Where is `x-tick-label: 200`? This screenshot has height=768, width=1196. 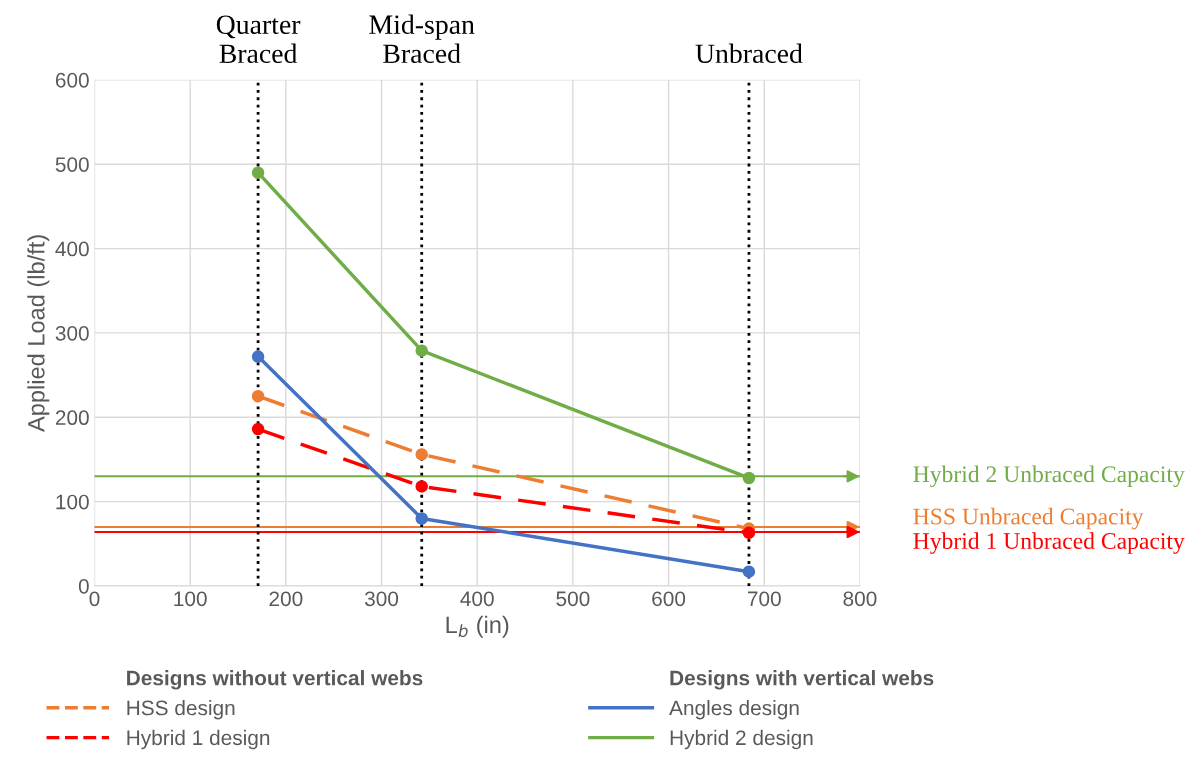 x-tick-label: 200 is located at coordinates (286, 599).